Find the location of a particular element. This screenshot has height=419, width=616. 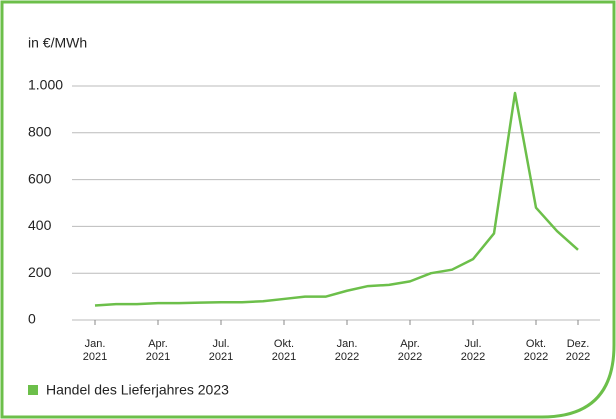

x-tick-label: Okt. 2021 is located at coordinates (284, 350).